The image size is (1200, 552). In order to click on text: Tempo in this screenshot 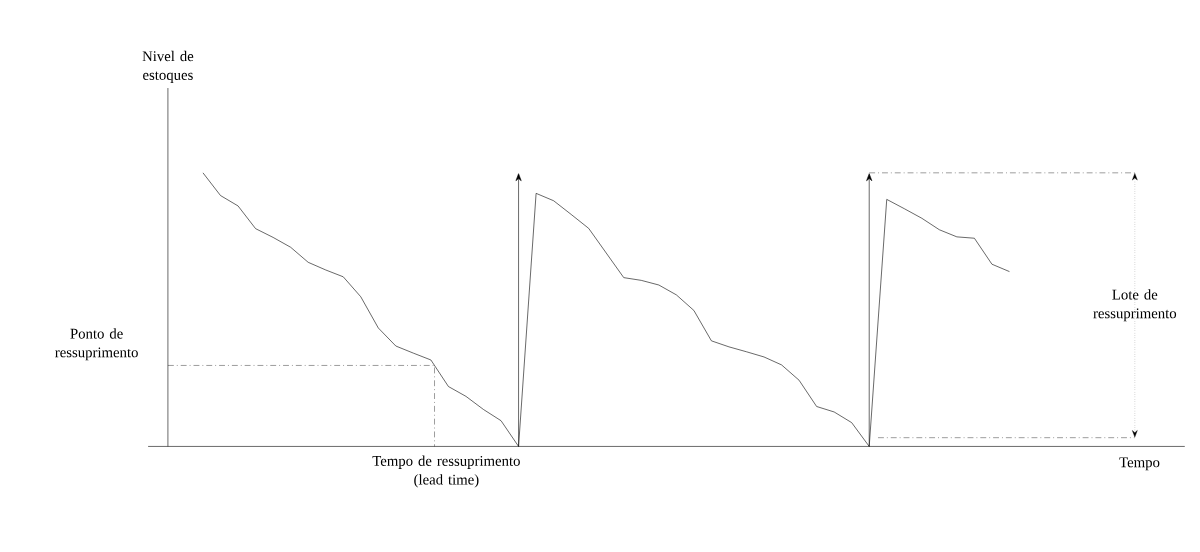, I will do `click(1139, 464)`.